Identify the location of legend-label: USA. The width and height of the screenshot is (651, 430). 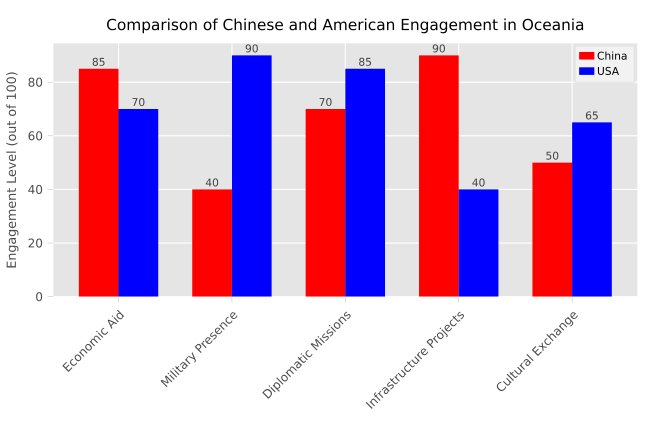
(608, 70).